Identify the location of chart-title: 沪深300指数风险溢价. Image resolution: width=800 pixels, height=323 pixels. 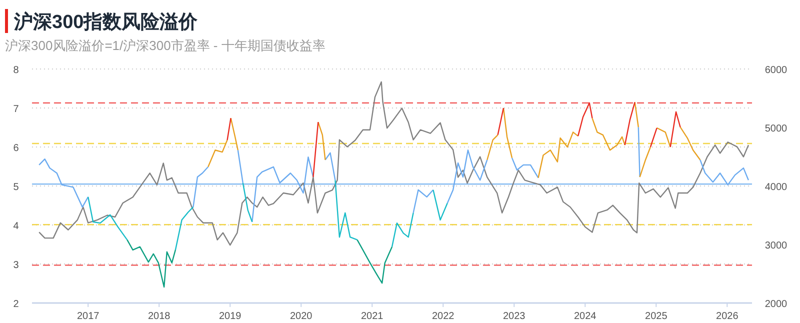
(106, 22).